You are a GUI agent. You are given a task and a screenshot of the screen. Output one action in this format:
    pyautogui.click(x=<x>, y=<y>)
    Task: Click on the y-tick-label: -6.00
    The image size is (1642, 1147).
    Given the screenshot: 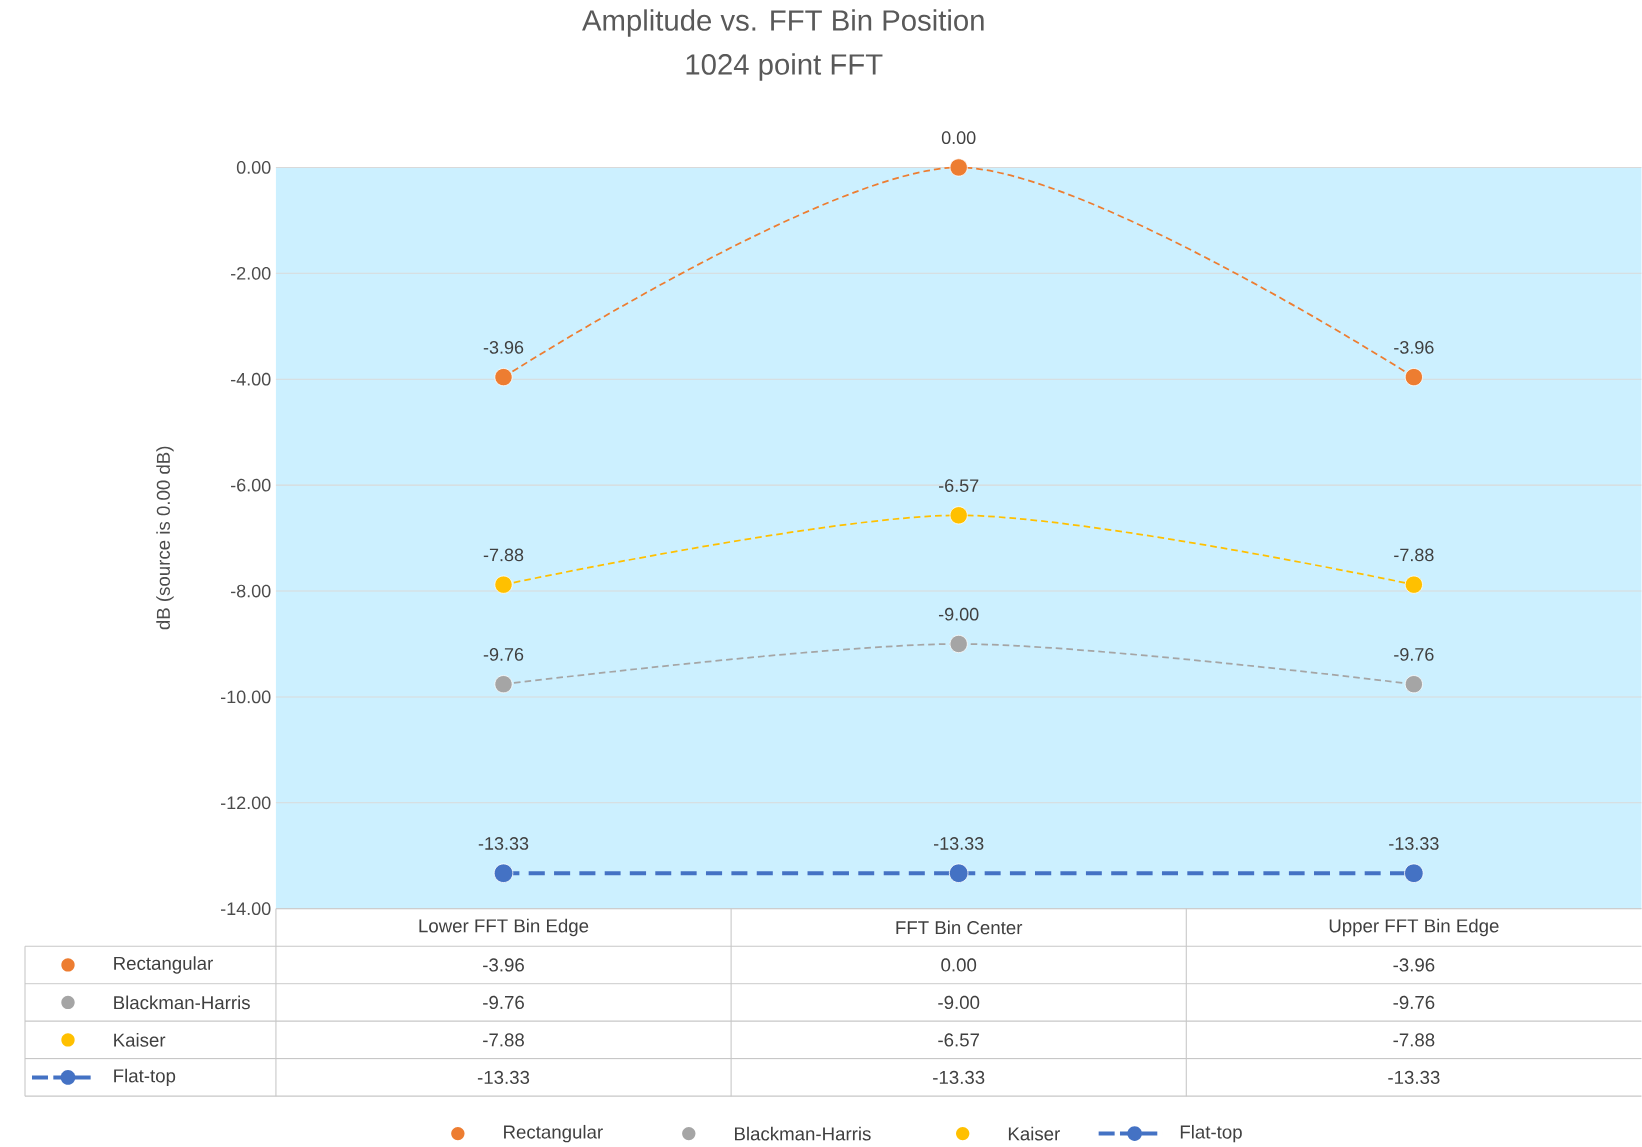 What is the action you would take?
    pyautogui.click(x=250, y=485)
    